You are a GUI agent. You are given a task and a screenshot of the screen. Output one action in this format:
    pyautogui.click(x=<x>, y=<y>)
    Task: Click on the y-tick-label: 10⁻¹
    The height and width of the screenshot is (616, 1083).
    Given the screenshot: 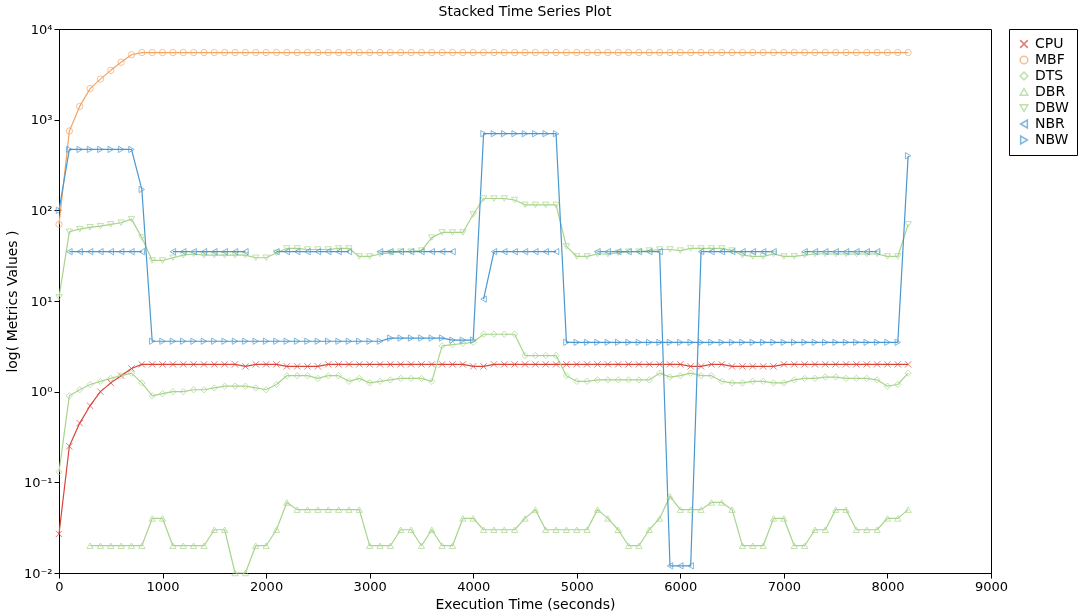 What is the action you would take?
    pyautogui.click(x=38, y=482)
    